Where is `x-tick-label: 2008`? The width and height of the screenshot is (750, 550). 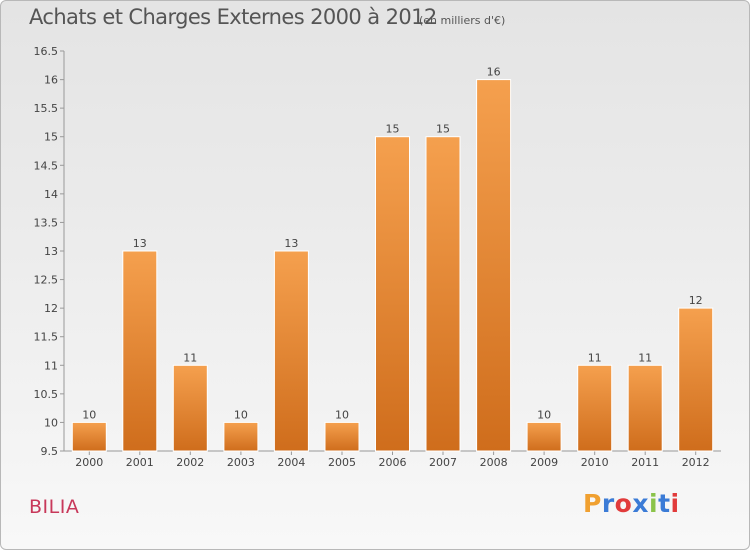
x-tick-label: 2008 is located at coordinates (494, 462).